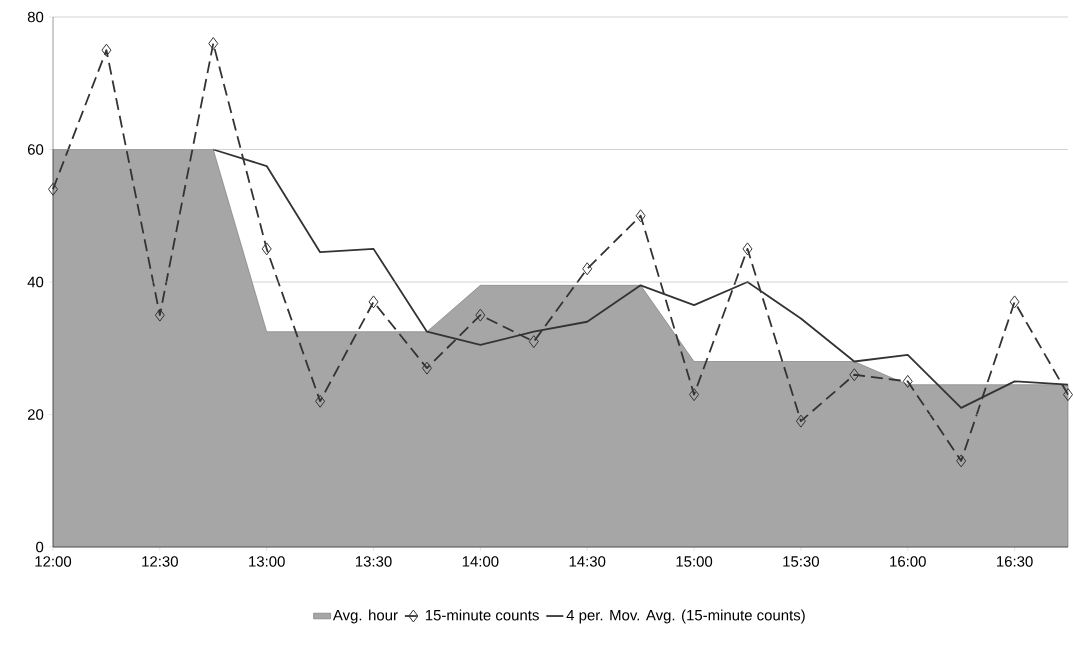  What do you see at coordinates (694, 561) in the screenshot?
I see `x-tick-label: 15:00` at bounding box center [694, 561].